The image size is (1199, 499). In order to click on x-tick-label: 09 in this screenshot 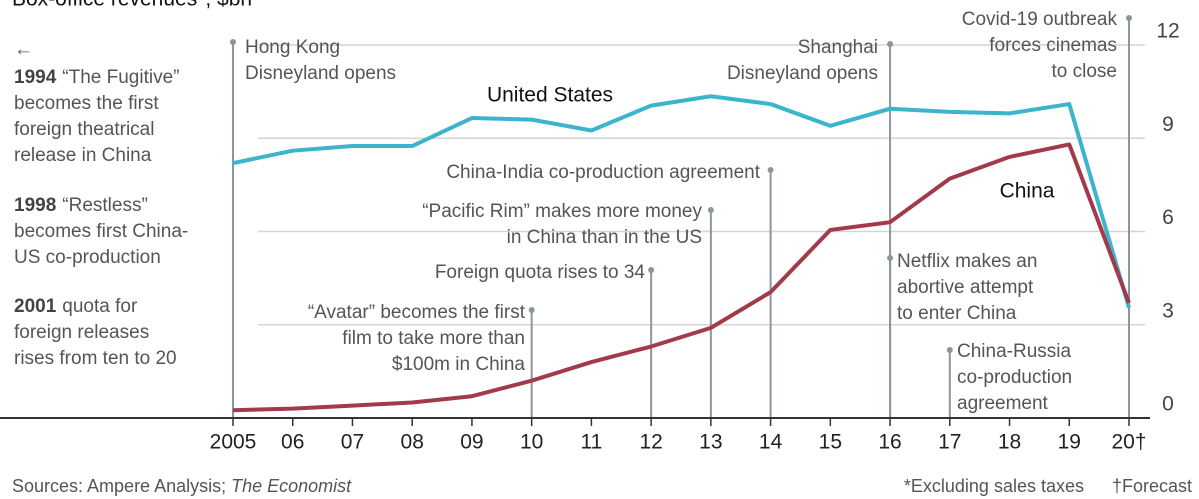, I will do `click(471, 442)`.